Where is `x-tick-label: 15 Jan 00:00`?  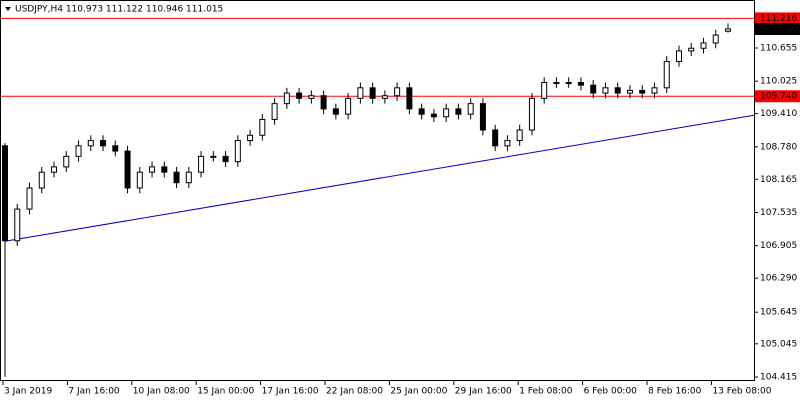
x-tick-label: 15 Jan 00:00 is located at coordinates (225, 392).